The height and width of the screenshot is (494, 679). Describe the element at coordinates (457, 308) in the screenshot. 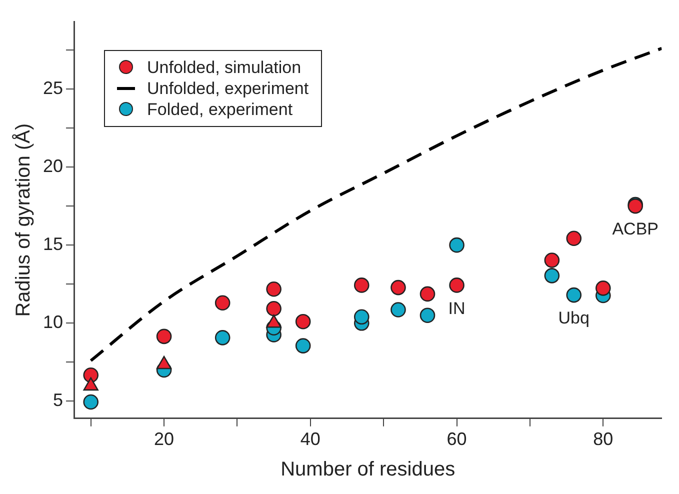

I see `annotation: IN` at that location.